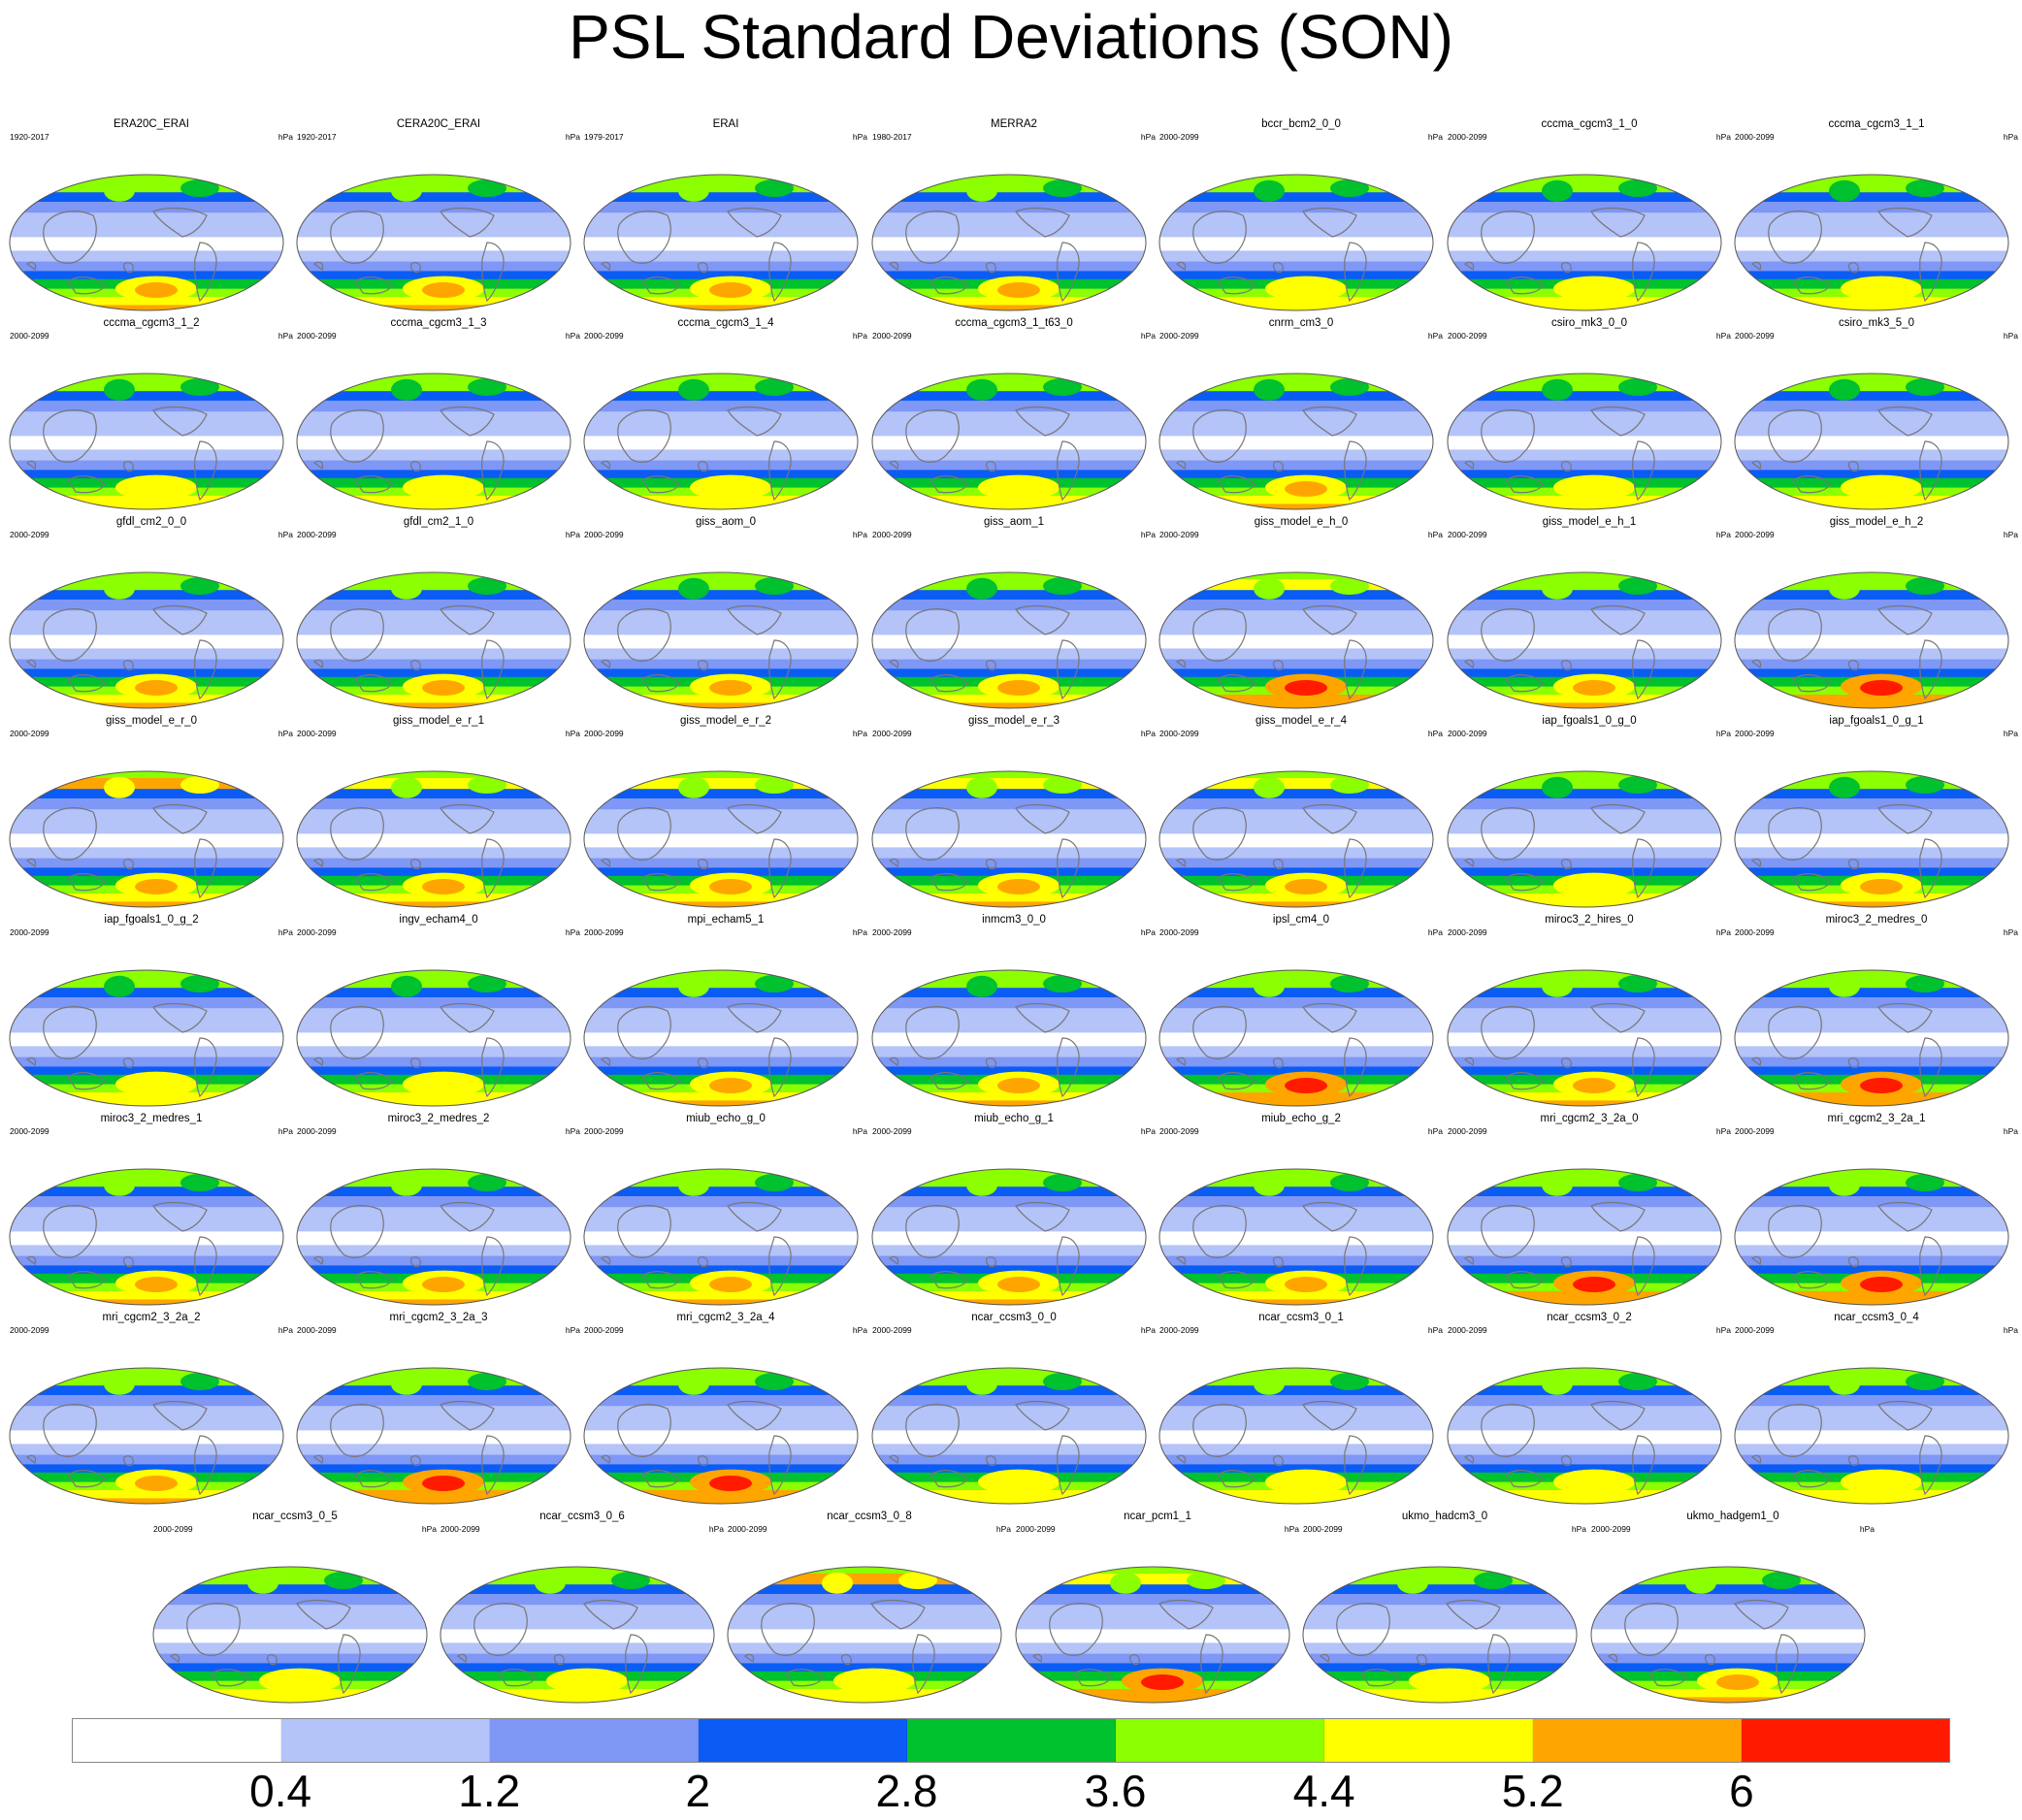 The image size is (2022, 1820). I want to click on panel-title: mri_cgcm2_3_2a_0, so click(1589, 1118).